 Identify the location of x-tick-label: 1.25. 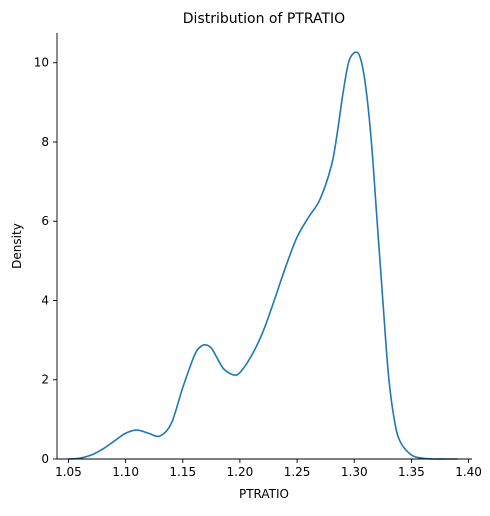
(297, 472).